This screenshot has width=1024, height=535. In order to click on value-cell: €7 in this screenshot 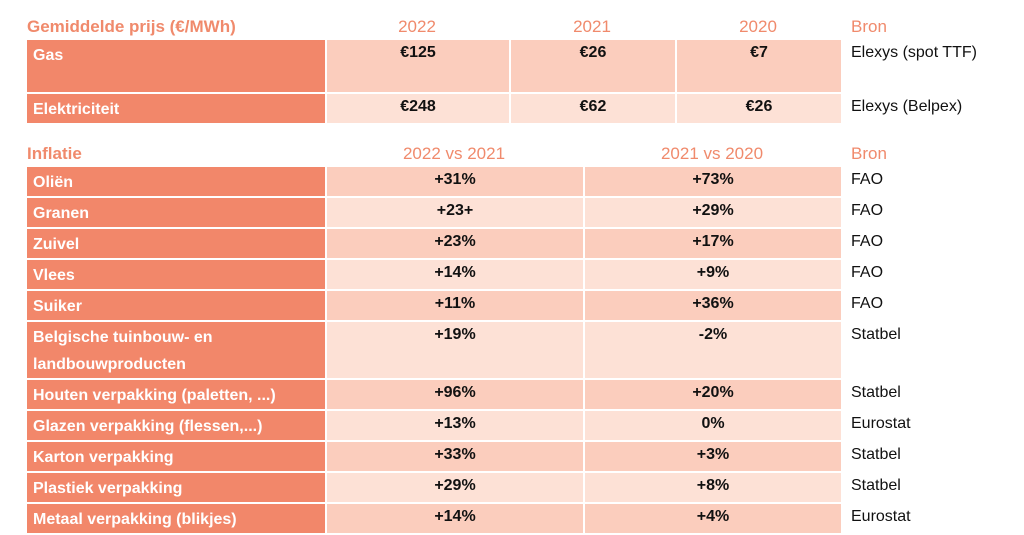, I will do `click(758, 67)`.